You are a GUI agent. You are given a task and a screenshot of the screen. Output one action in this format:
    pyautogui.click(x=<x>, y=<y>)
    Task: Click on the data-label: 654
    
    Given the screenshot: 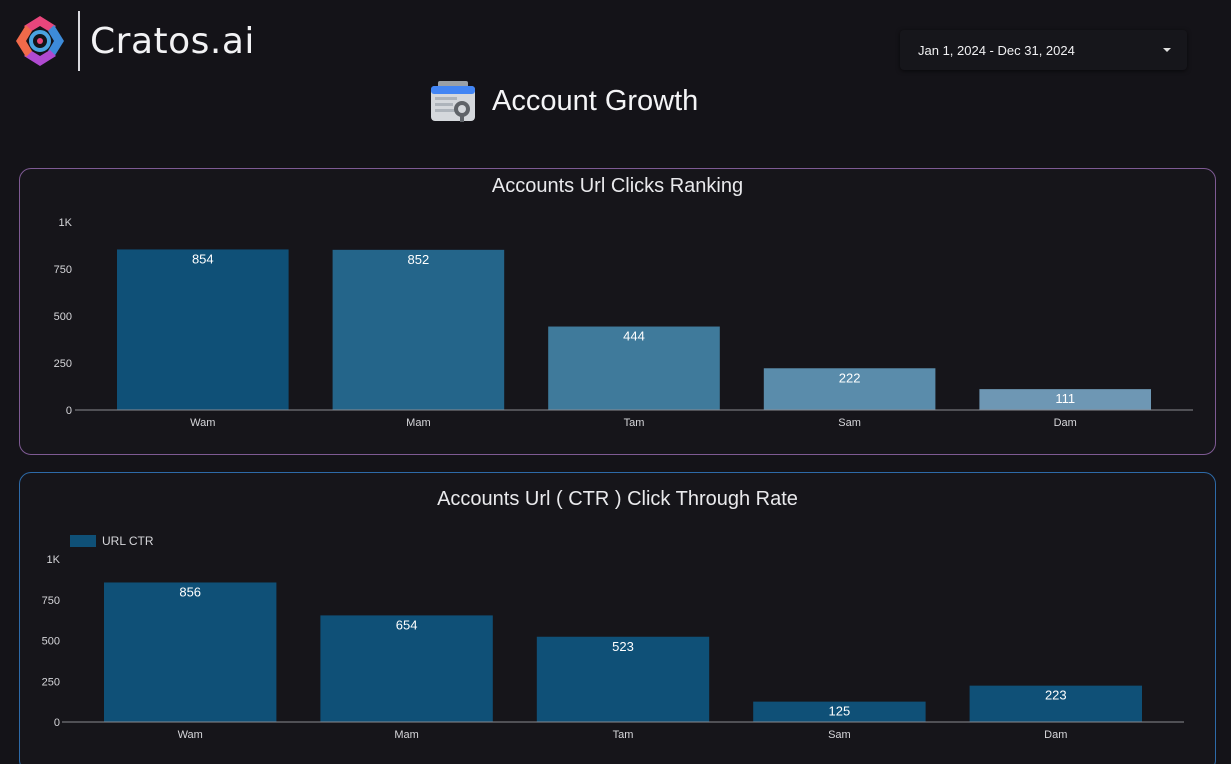 What is the action you would take?
    pyautogui.click(x=407, y=624)
    